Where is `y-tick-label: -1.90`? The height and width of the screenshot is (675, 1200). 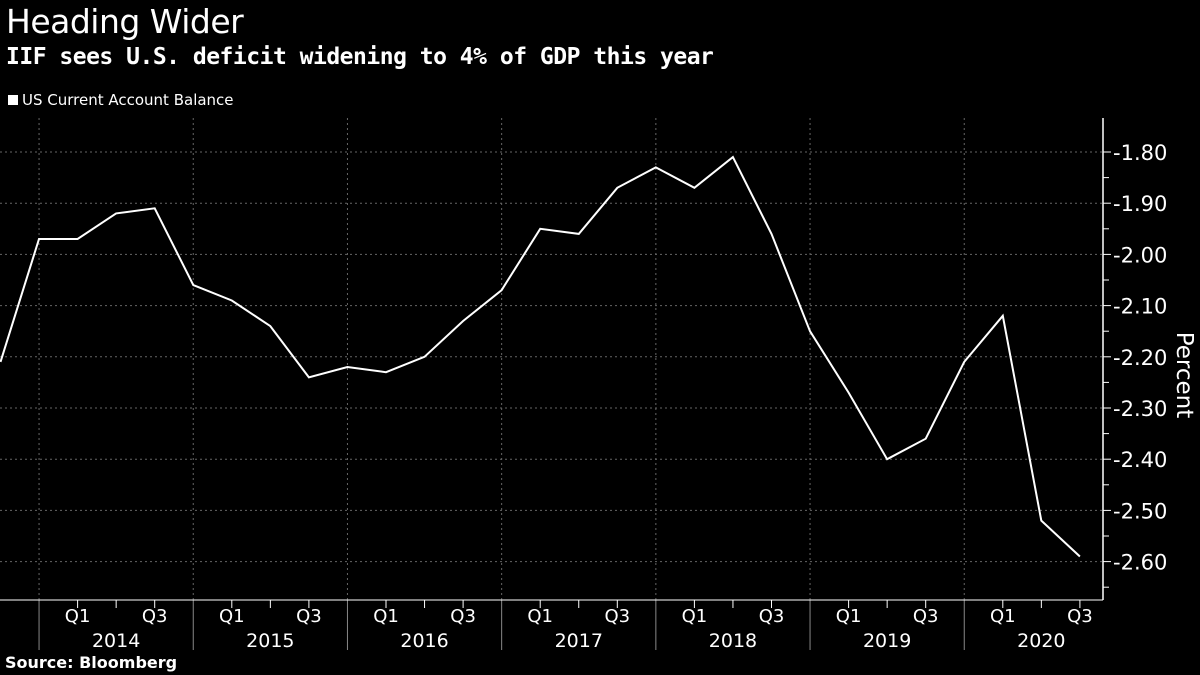 y-tick-label: -1.90 is located at coordinates (1140, 204).